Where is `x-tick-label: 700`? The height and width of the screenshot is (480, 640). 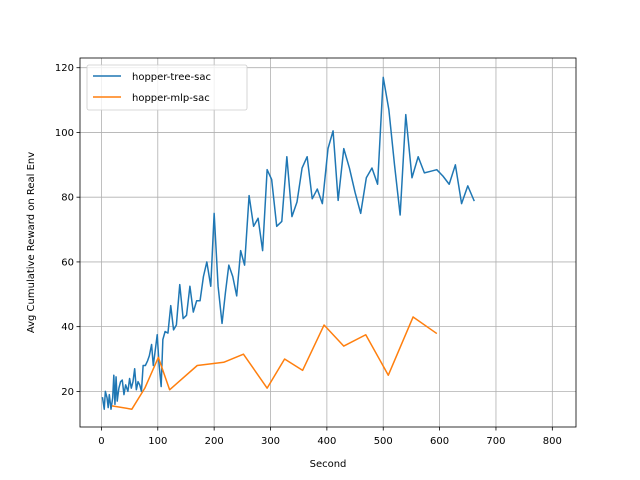 x-tick-label: 700 is located at coordinates (495, 441).